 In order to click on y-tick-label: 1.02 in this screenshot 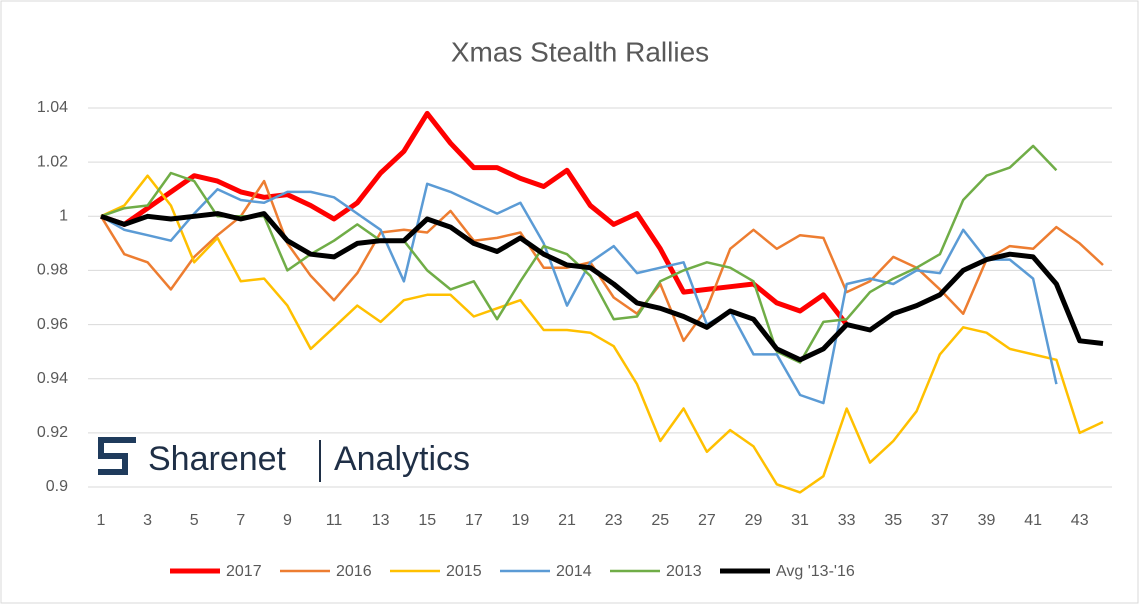, I will do `click(52, 161)`.